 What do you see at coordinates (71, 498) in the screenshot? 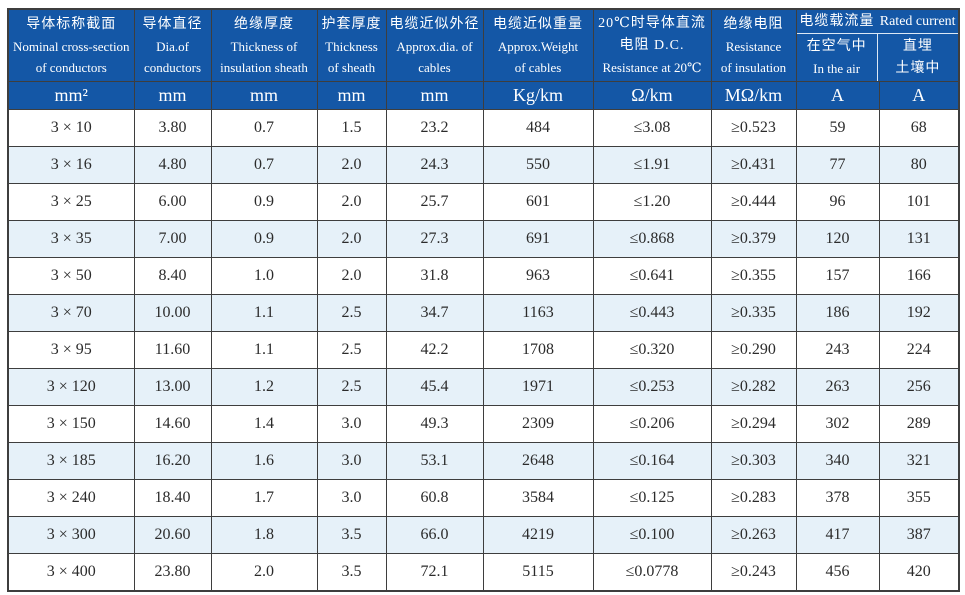
I see `table-cell: 3 × 240` at bounding box center [71, 498].